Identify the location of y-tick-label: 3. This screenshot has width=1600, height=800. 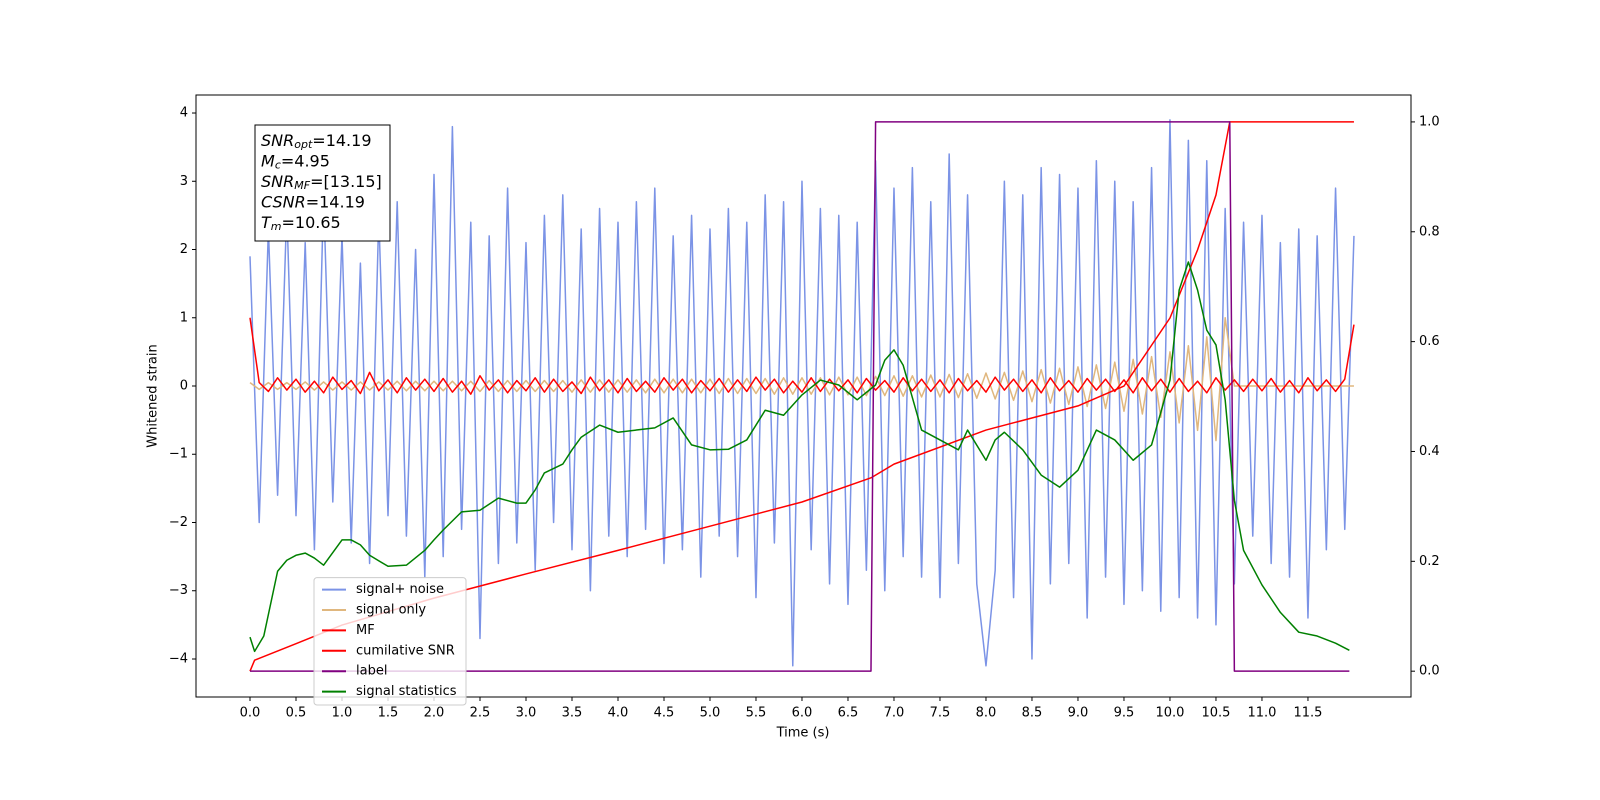
(184, 181).